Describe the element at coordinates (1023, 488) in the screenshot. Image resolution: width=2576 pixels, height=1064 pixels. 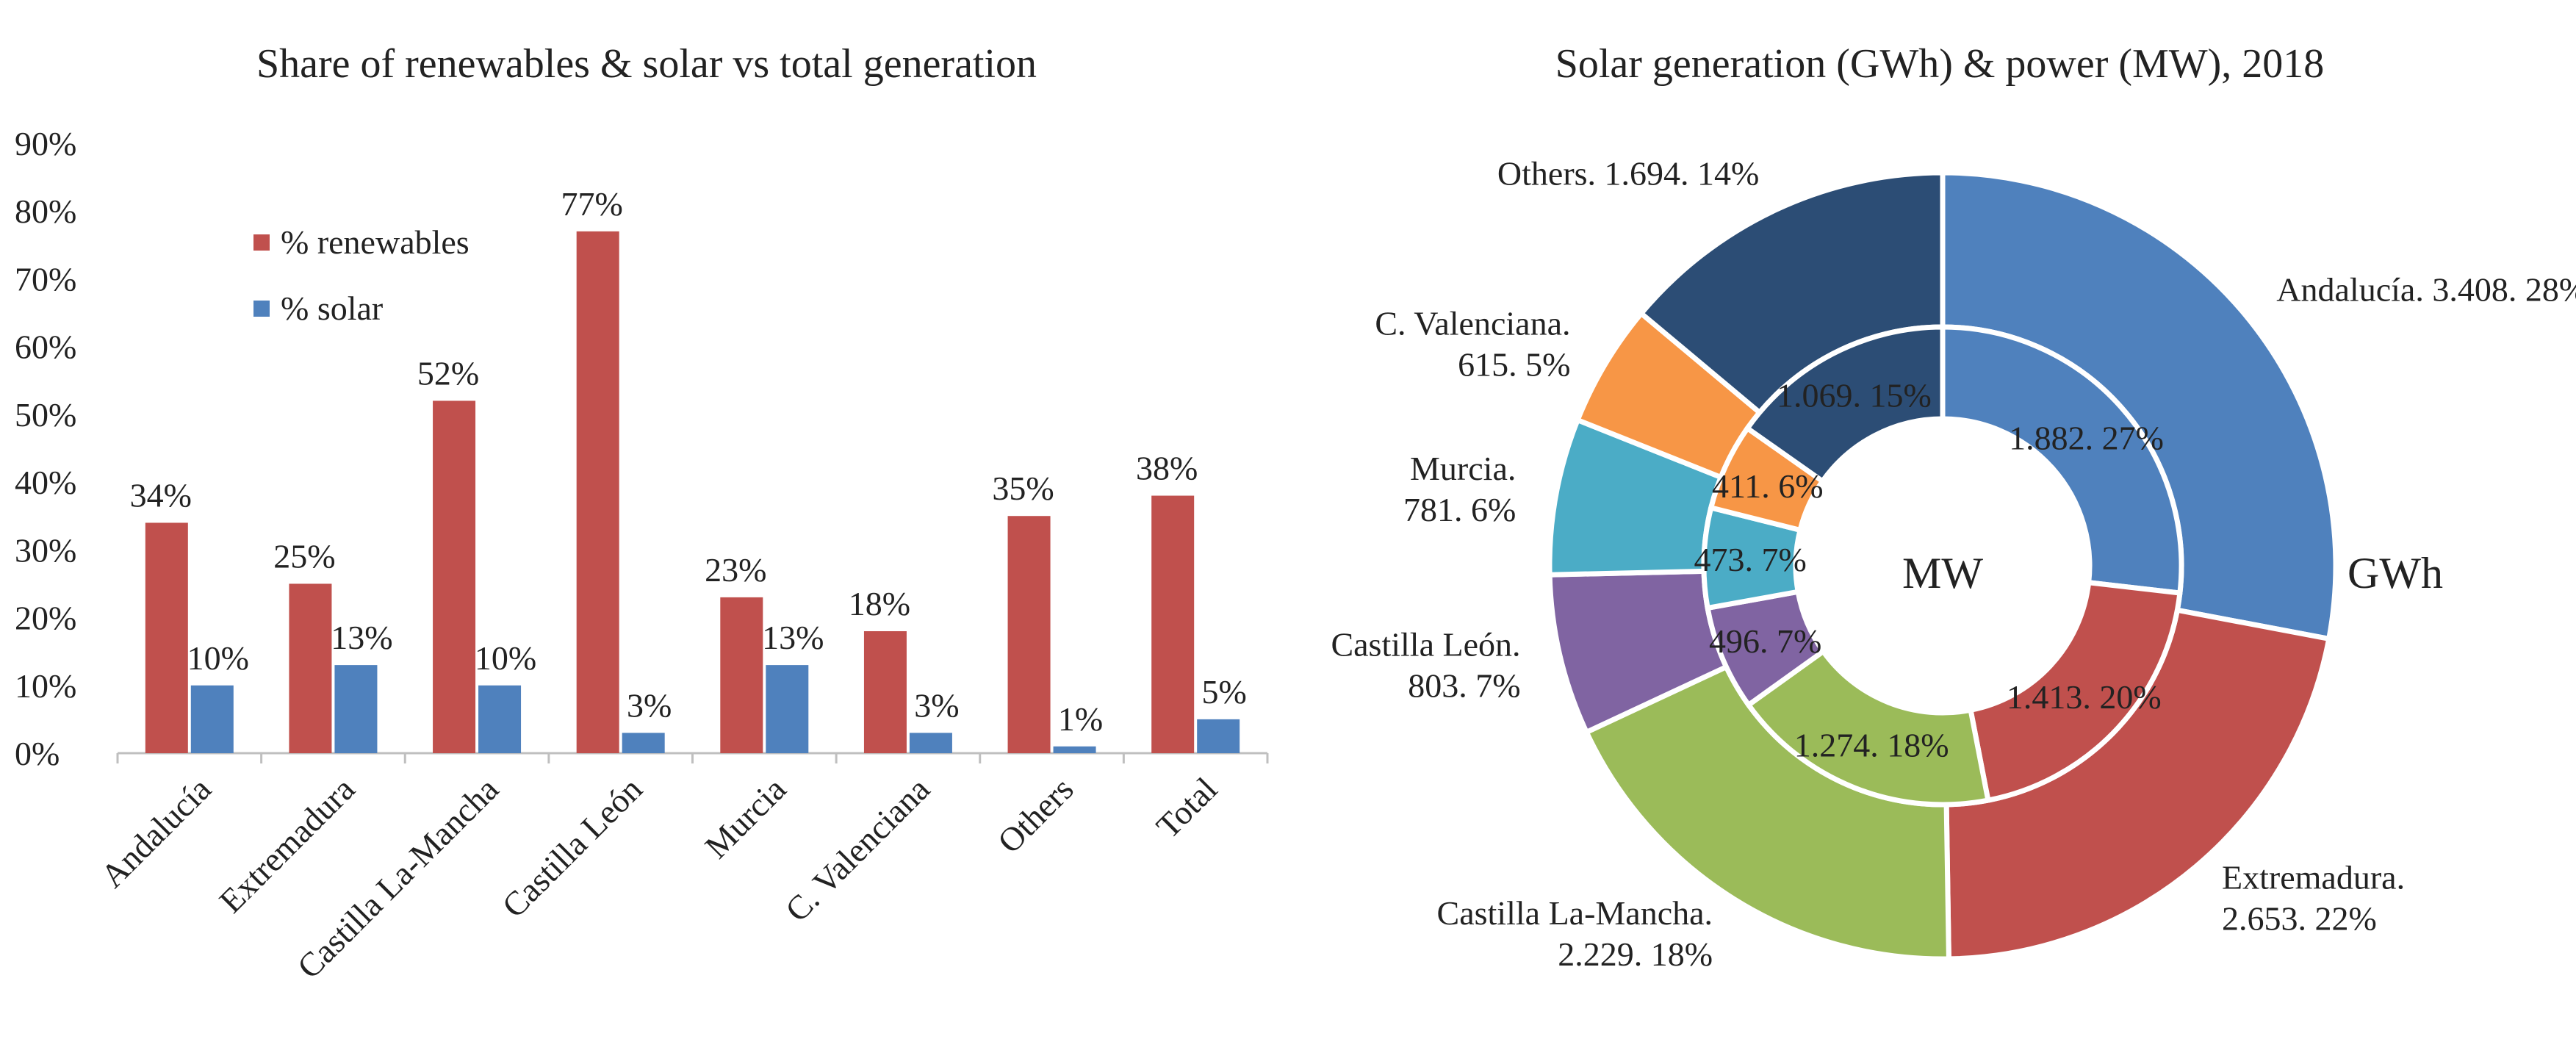
I see `data-label: 35%` at that location.